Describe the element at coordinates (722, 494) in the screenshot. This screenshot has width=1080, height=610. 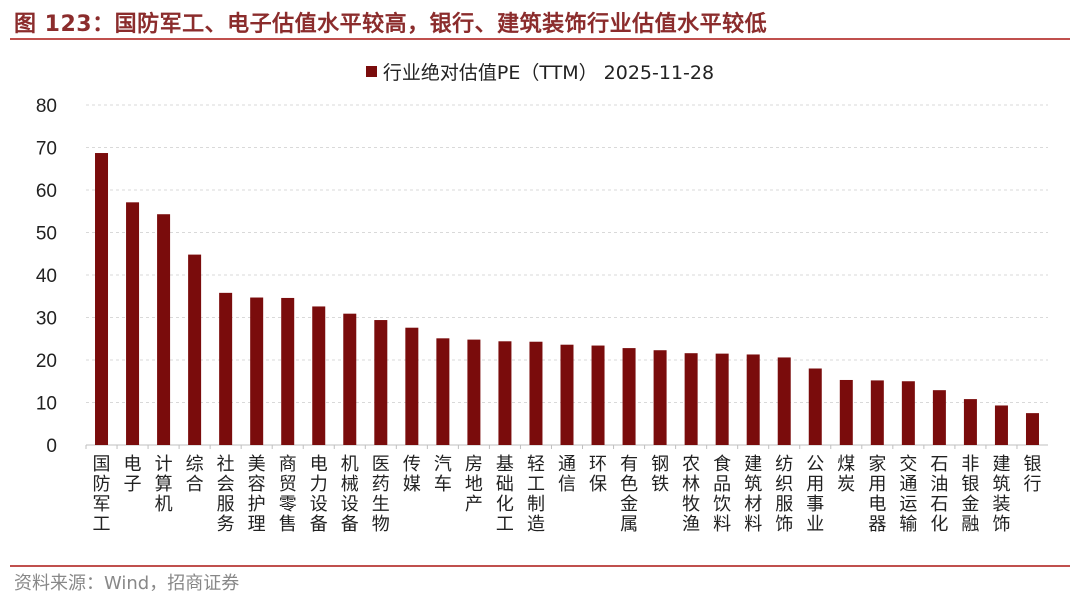
I see `x-tick-label: 食品饮料` at that location.